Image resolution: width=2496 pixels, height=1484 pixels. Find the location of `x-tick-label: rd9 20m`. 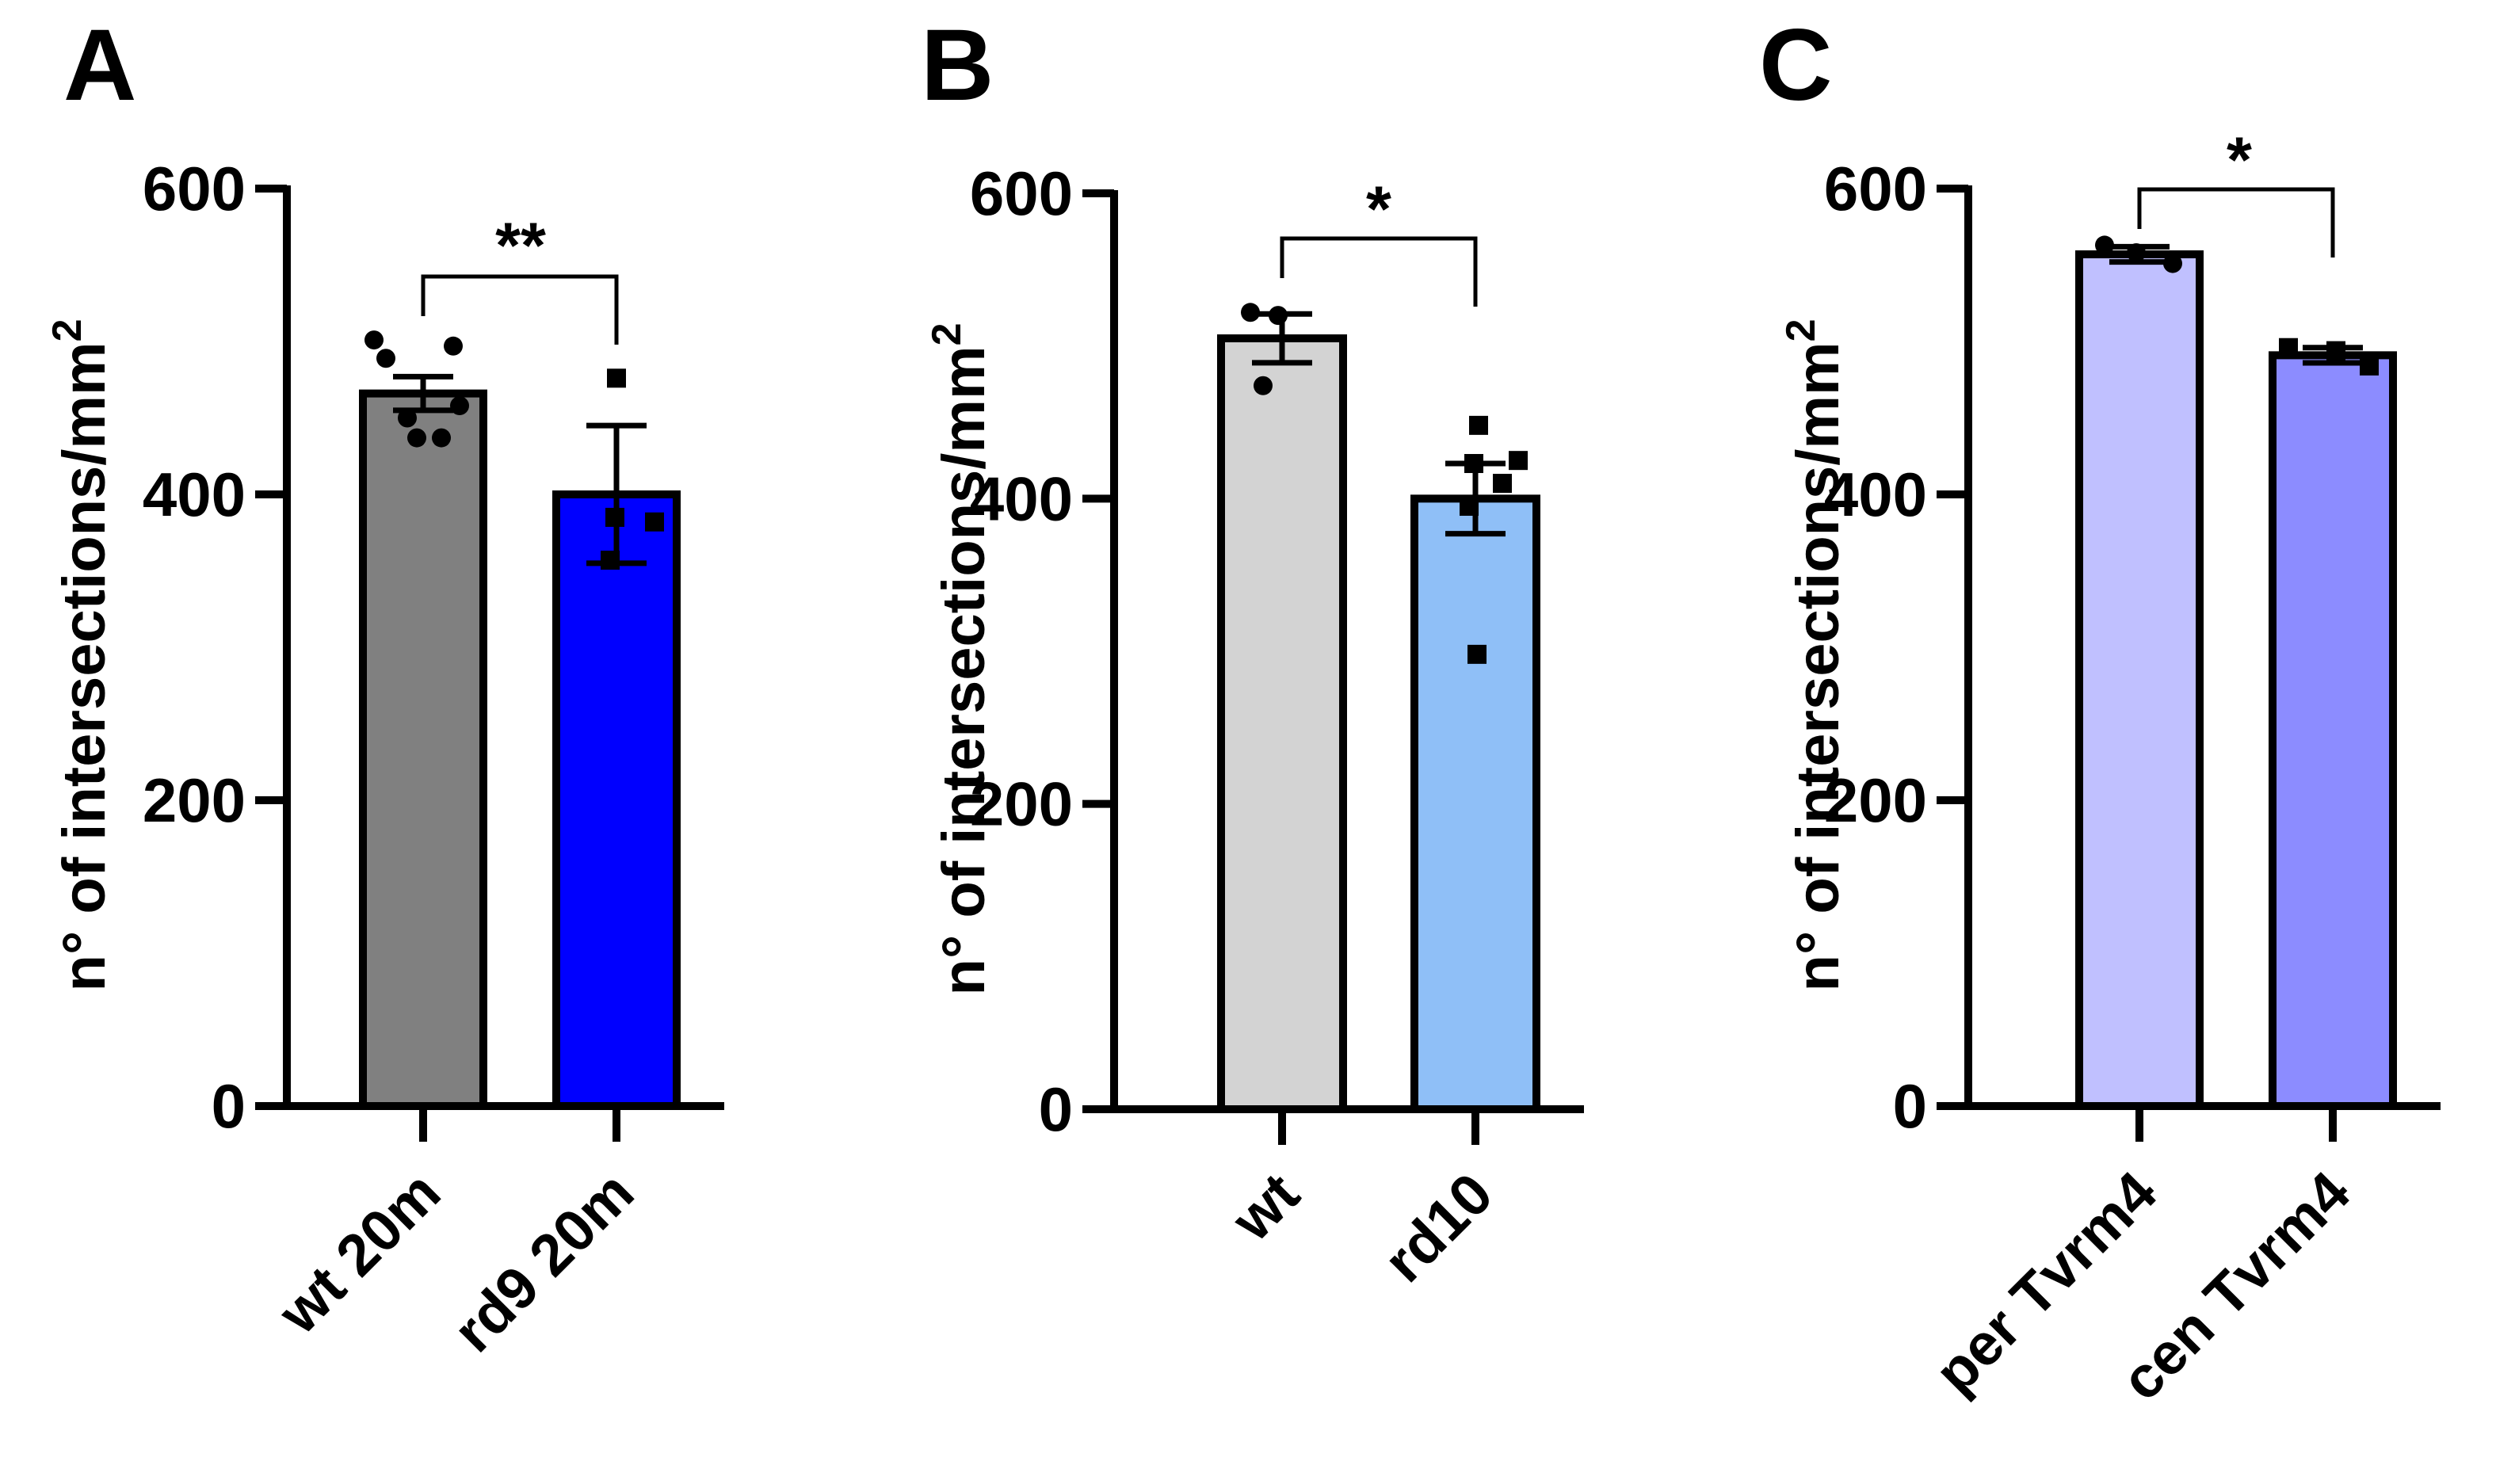

x-tick-label: rd9 20m is located at coordinates (543, 1261).